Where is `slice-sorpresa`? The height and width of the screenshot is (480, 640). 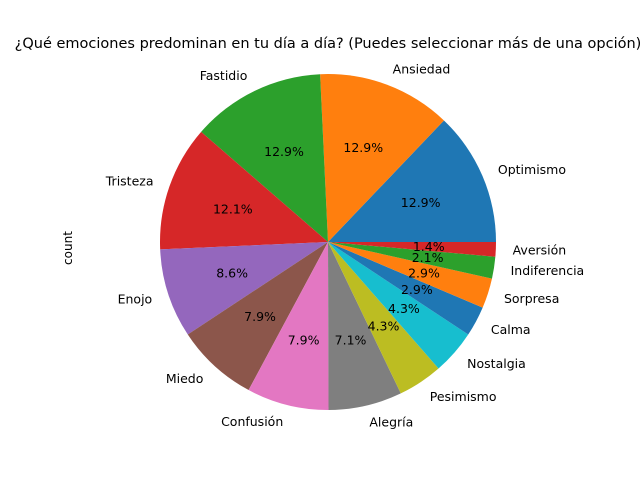 slice-sorpresa is located at coordinates (410, 275).